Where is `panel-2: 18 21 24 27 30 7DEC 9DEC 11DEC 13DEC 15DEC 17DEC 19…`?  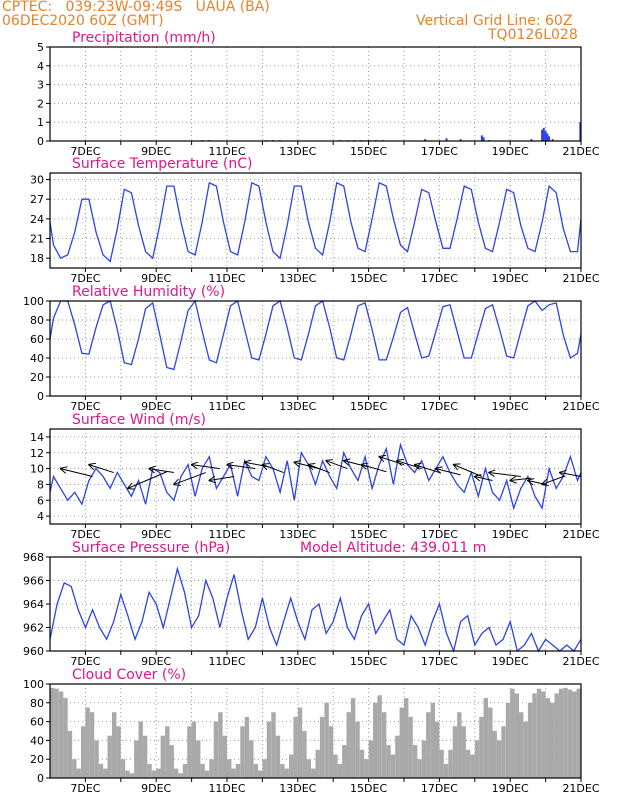
panel-2: 18 21 24 27 30 7DEC 9DEC 11DEC 13DEC 15DEC 17DEC 19… is located at coordinates (315, 220).